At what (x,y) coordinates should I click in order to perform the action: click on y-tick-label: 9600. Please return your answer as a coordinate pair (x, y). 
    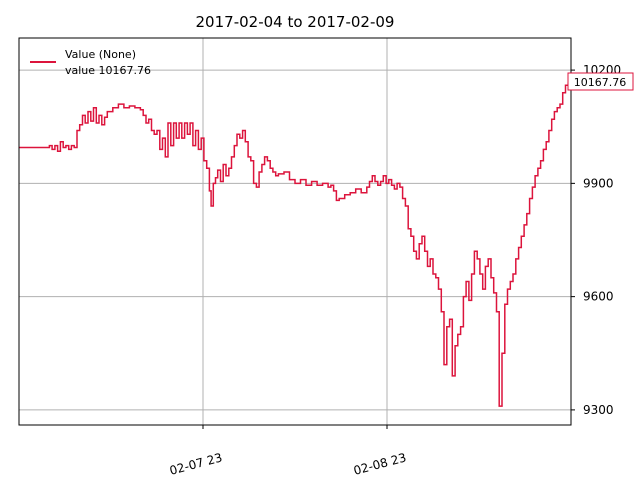
    Looking at the image, I should click on (598, 297).